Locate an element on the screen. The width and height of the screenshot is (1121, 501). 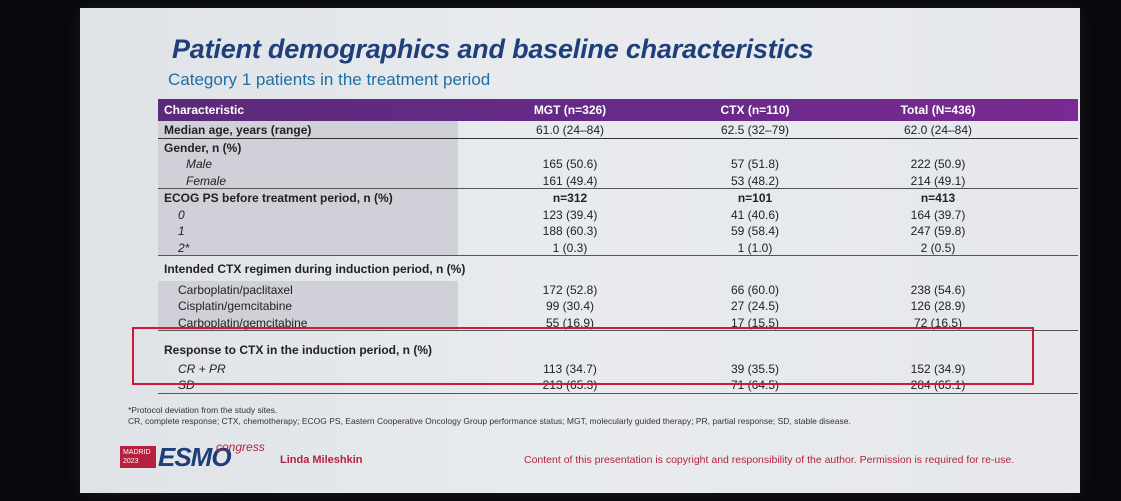
cell-value: 1 (1.0) is located at coordinates (755, 247).